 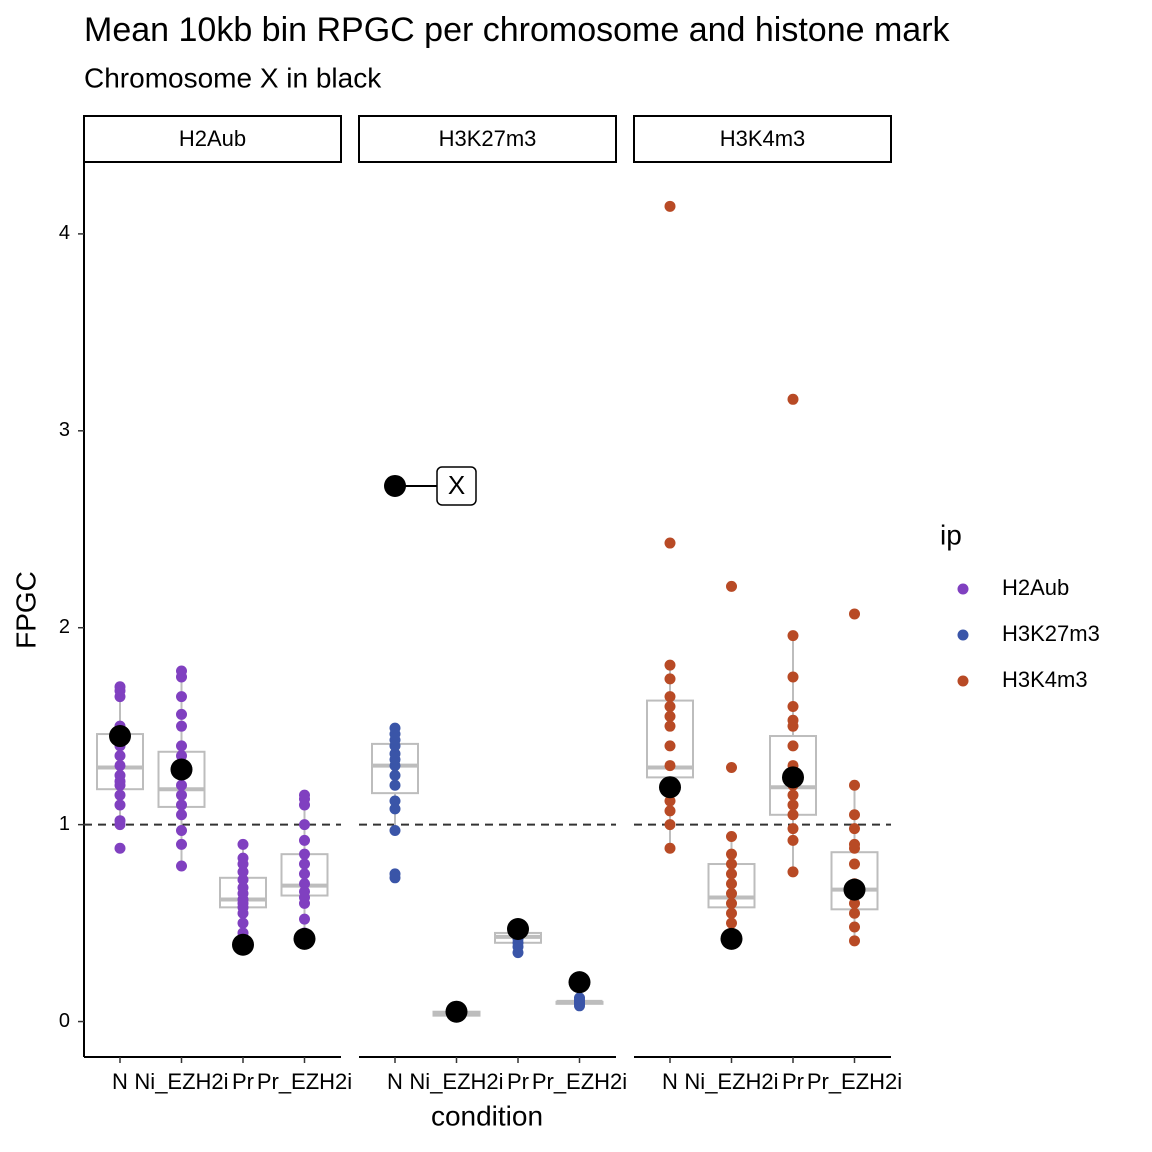 I want to click on y-tick-label: 3, so click(x=64, y=430).